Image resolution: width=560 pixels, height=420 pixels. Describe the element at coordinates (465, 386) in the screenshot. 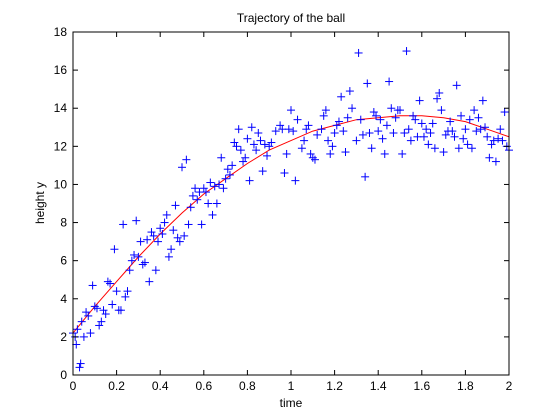

I see `x-tick-label: 1.8` at that location.